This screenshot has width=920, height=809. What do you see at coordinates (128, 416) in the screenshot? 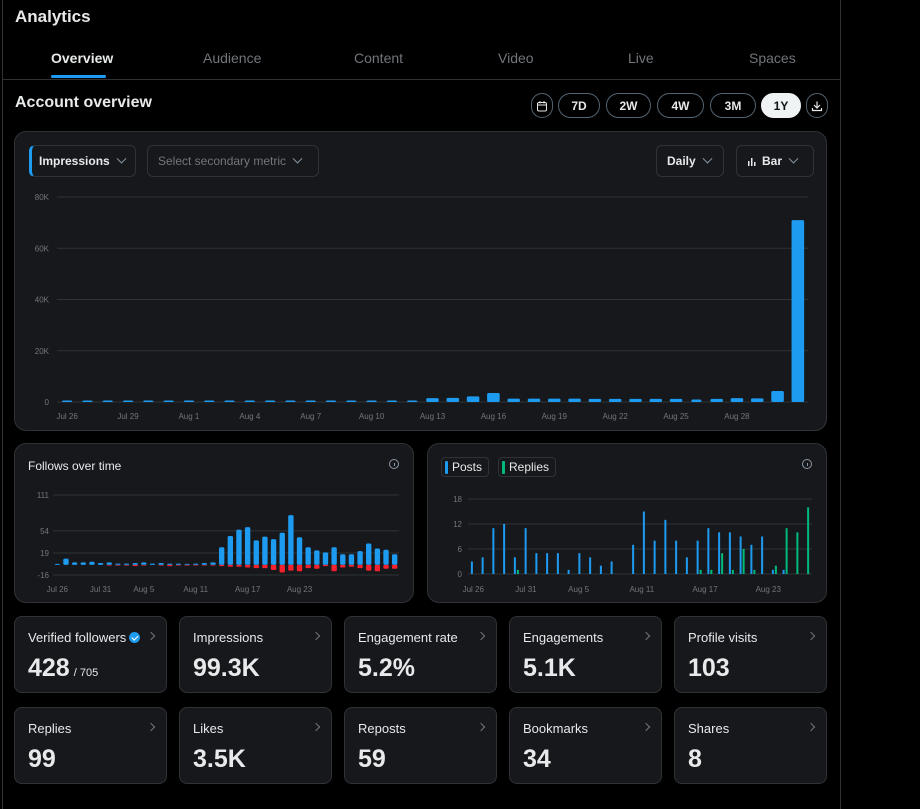
I see `x-tick-label: Jul 29` at bounding box center [128, 416].